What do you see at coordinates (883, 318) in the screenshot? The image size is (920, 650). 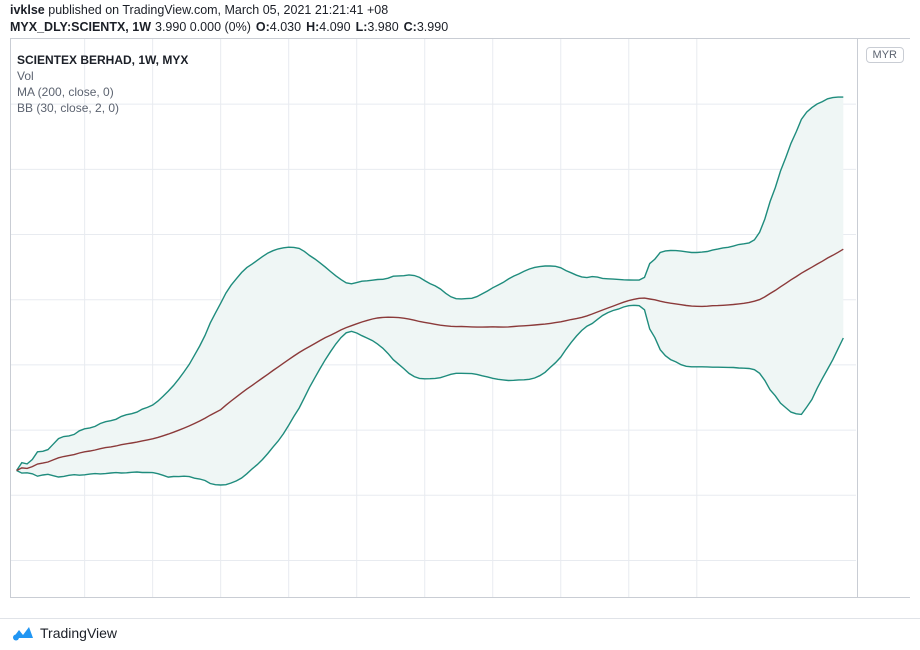 I see `price-axis: MYR` at bounding box center [883, 318].